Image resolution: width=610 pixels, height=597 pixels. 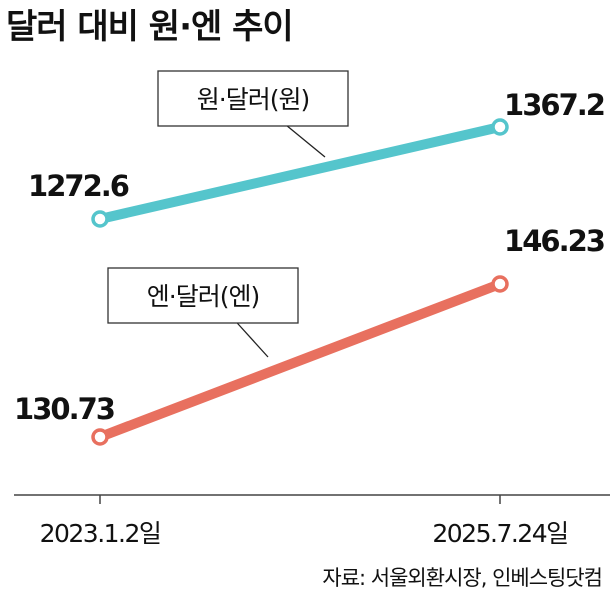 I want to click on chart-title: 달러 대비 원·엔 추이, so click(x=149, y=27).